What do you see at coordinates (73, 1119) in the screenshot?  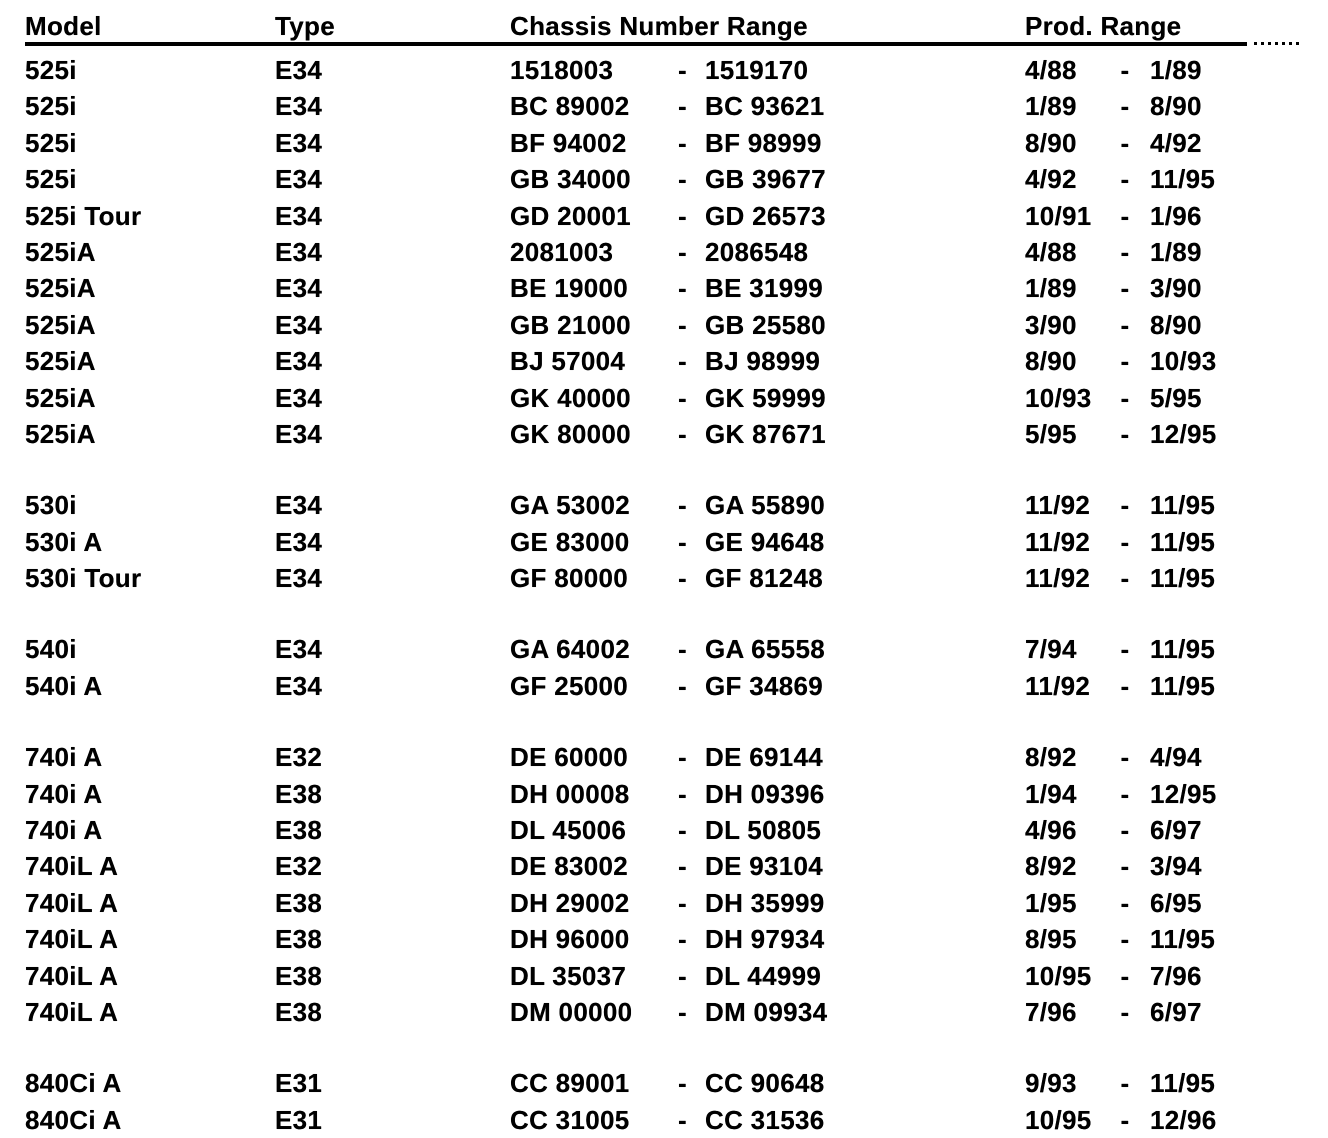 I see `model-cell: 840Ci A` at bounding box center [73, 1119].